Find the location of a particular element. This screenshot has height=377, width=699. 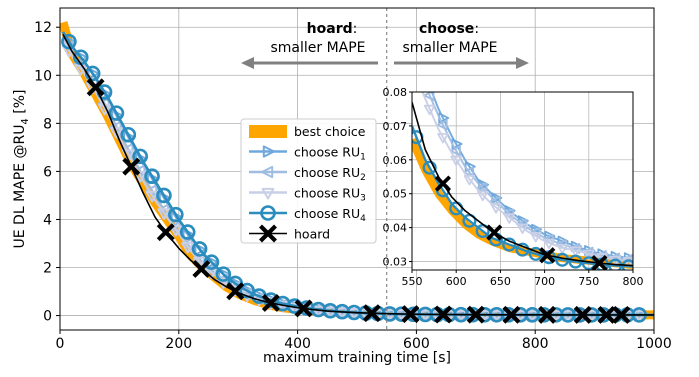

choose-annotation-title: choose: is located at coordinates (449, 29).